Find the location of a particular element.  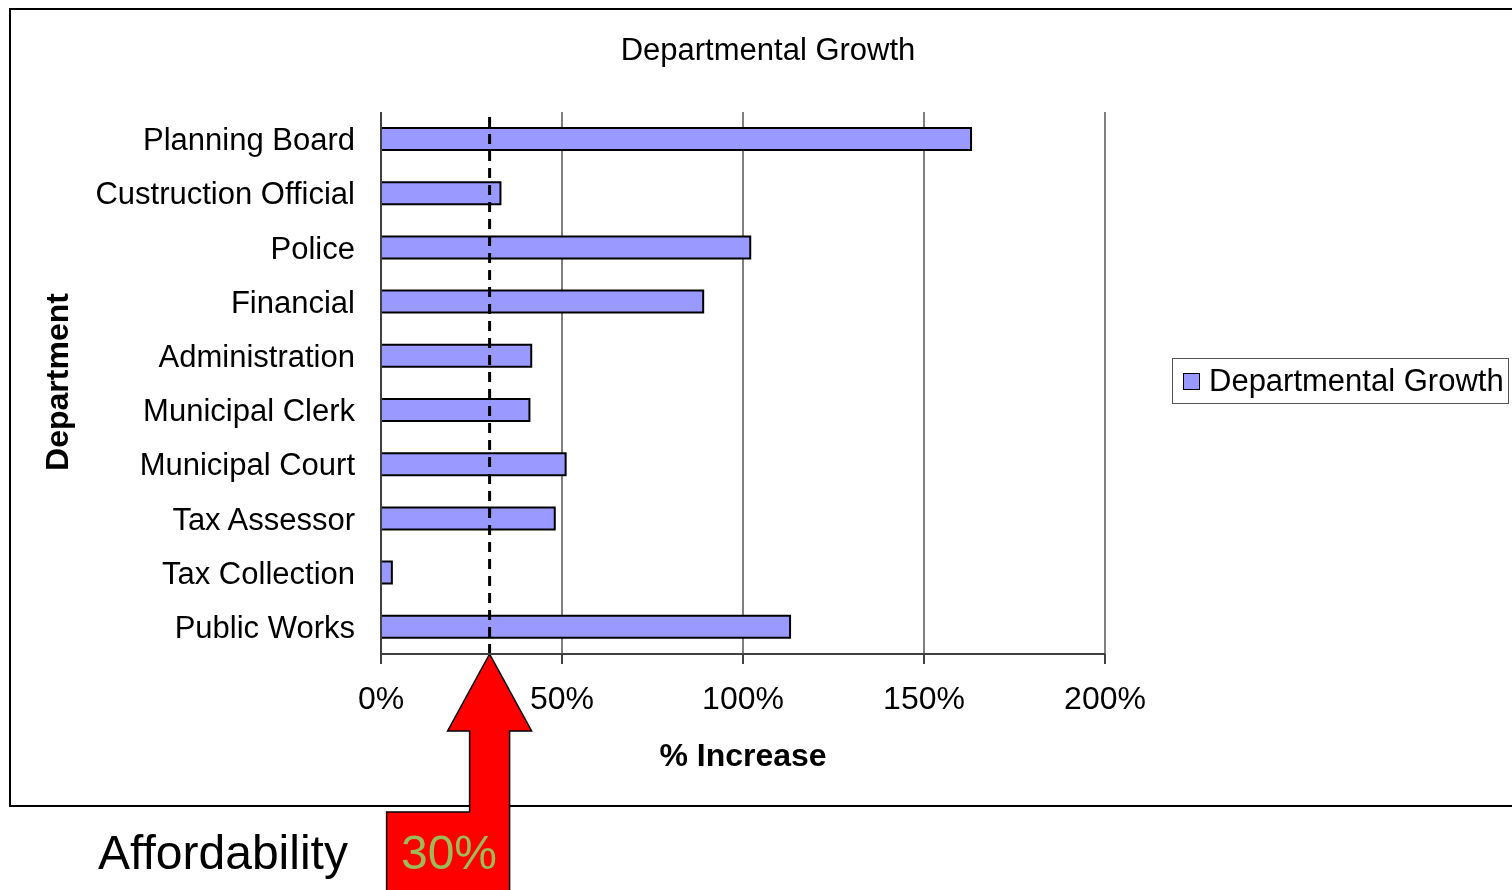

y-tick-label: Financial is located at coordinates (292, 302).